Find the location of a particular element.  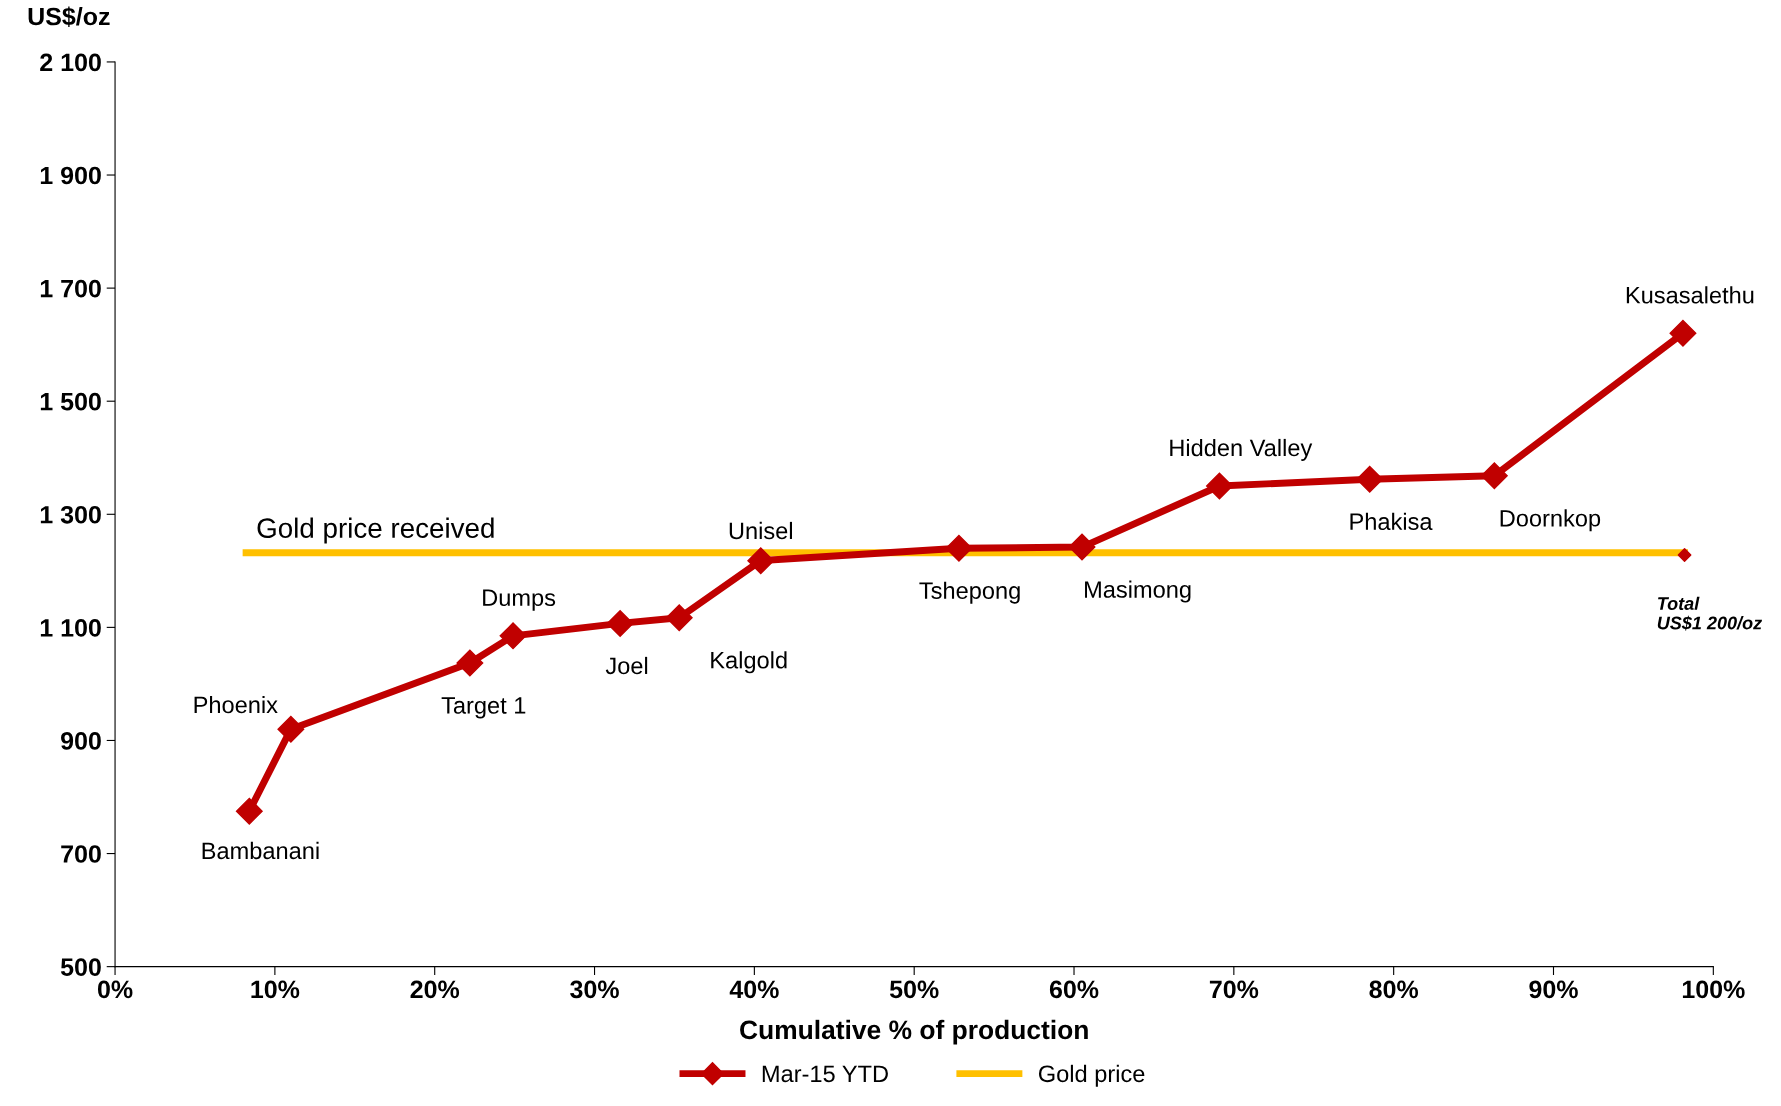

x-tick-label: 0% is located at coordinates (115, 989).